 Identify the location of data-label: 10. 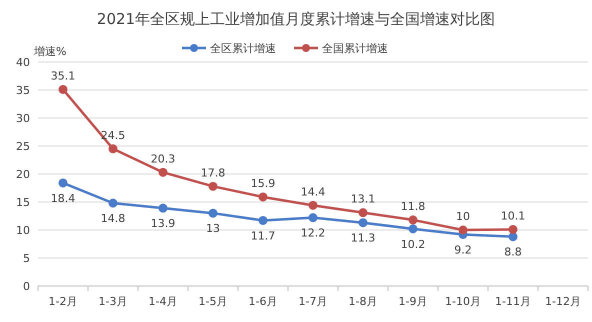
(463, 216).